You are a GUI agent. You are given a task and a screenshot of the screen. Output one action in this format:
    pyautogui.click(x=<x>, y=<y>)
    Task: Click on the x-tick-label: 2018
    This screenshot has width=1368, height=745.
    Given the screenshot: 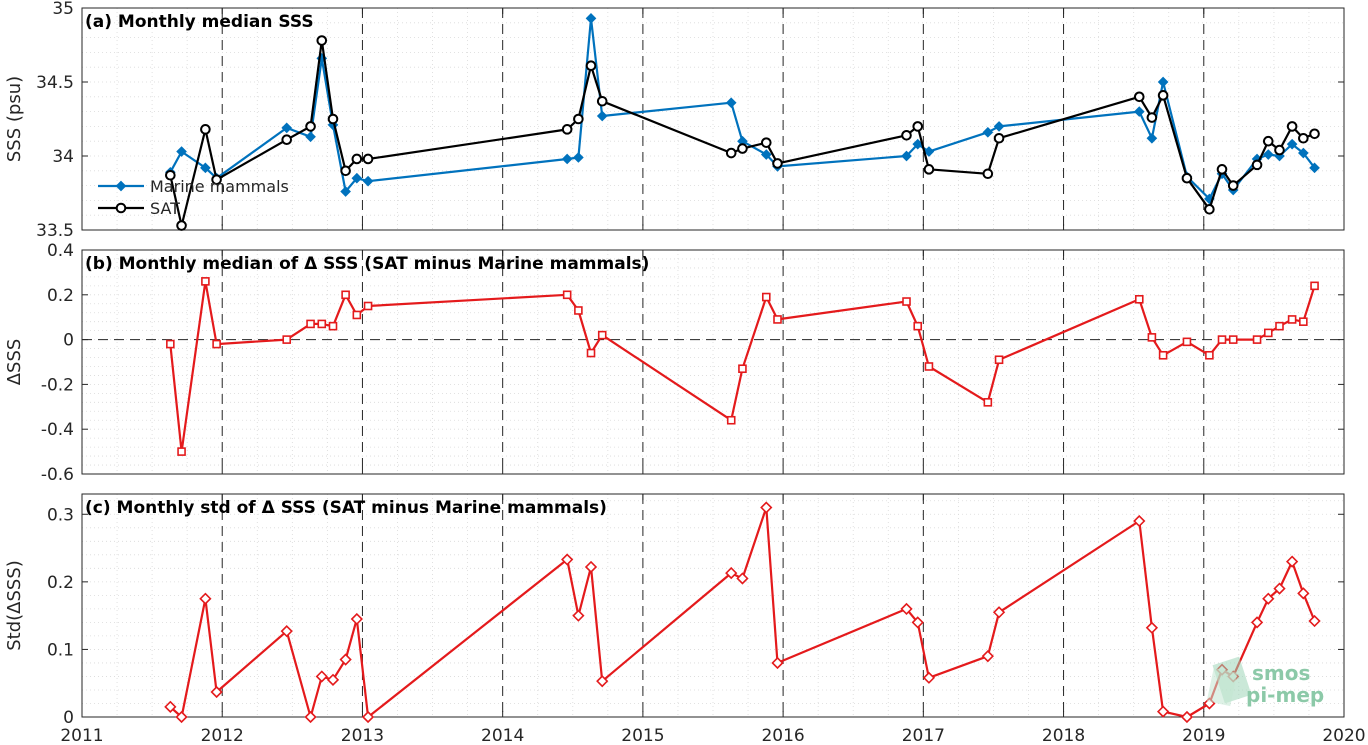 What is the action you would take?
    pyautogui.click(x=1063, y=735)
    